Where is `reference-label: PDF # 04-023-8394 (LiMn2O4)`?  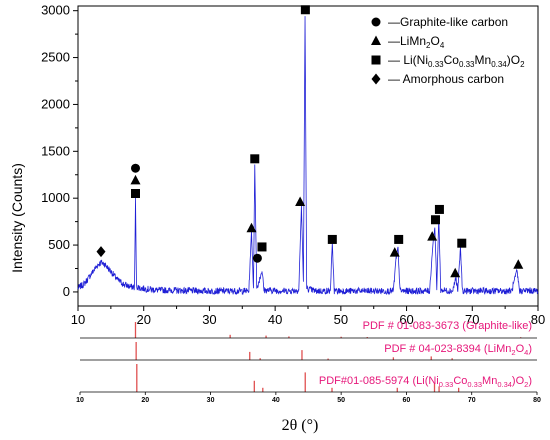 reference-label: PDF # 04-023-8394 (LiMn2O4) is located at coordinates (458, 350).